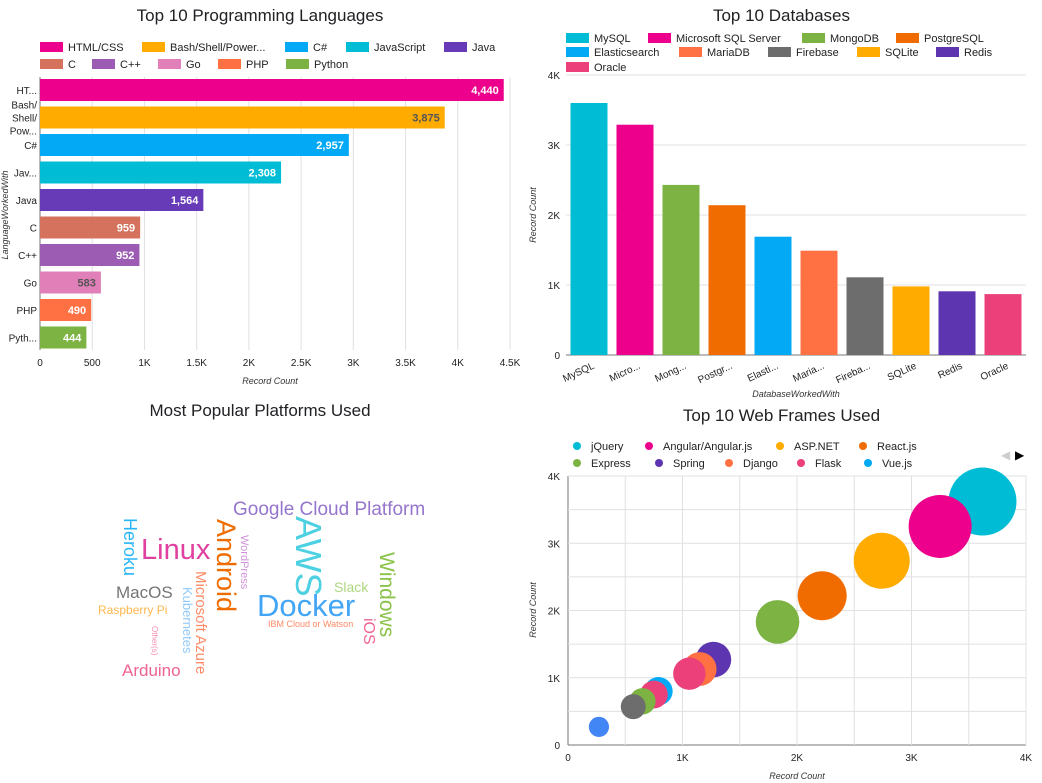 The width and height of the screenshot is (1042, 783). What do you see at coordinates (185, 201) in the screenshot?
I see `bar-value-label-java: 1,564` at bounding box center [185, 201].